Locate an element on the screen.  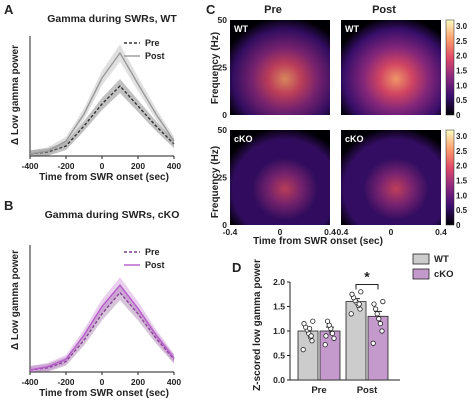
panel-letter-c: C is located at coordinates (211, 9).